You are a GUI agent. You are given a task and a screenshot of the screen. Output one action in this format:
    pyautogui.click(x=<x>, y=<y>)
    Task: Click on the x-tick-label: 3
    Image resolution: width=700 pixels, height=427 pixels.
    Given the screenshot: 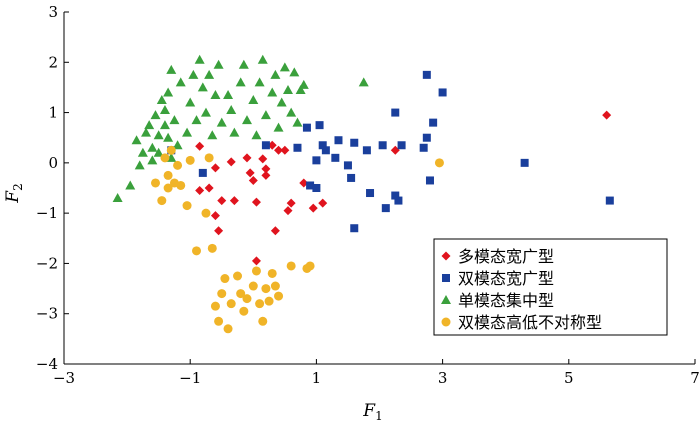 What is the action you would take?
    pyautogui.click(x=443, y=378)
    